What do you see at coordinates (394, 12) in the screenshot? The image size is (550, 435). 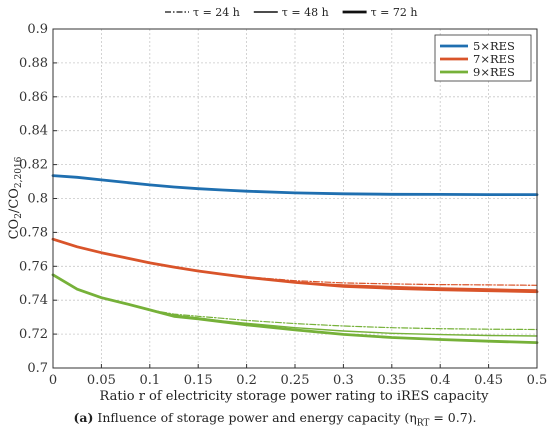 I see `tau-legend-label: τ = 72 h` at bounding box center [394, 12].